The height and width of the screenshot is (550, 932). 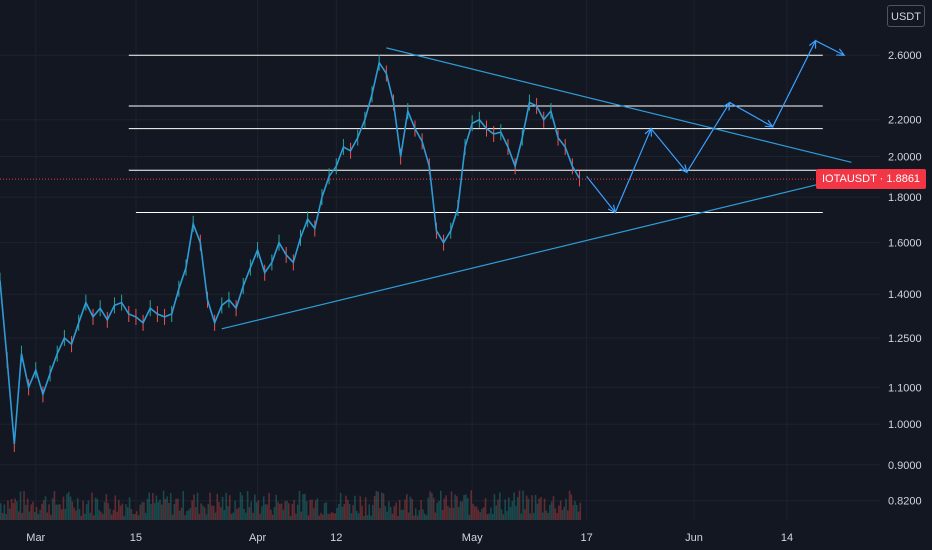 What do you see at coordinates (906, 16) in the screenshot?
I see `currency-unit-button: USDT` at bounding box center [906, 16].